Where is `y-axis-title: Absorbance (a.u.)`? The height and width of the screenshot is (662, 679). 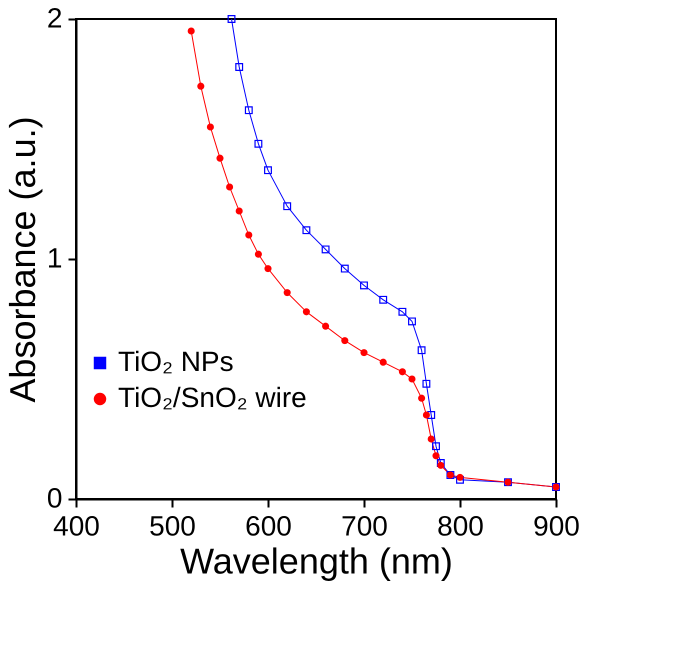 y-axis-title: Absorbance (a.u.) is located at coordinates (22, 259).